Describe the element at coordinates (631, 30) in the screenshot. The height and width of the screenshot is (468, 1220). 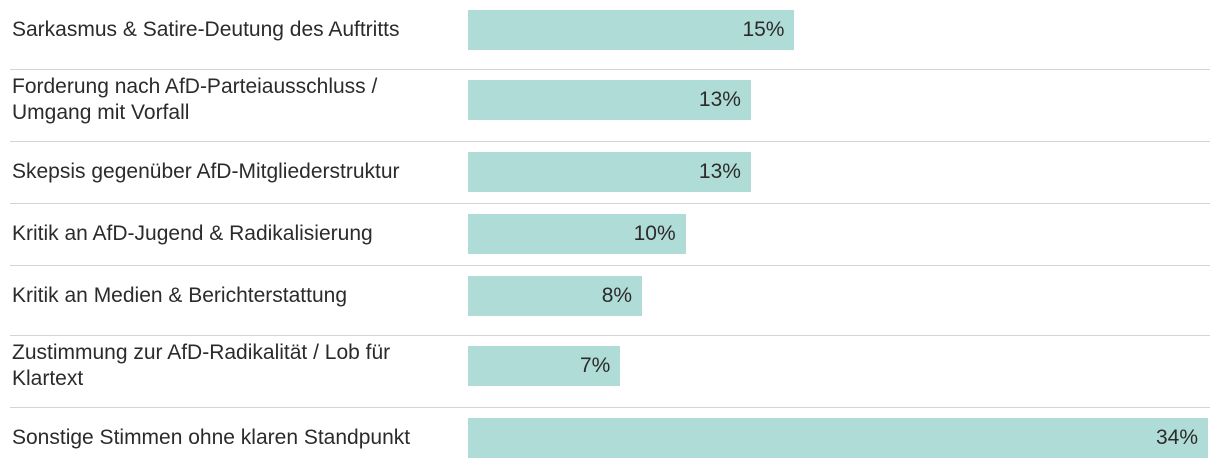
I see `bar: 15%` at that location.